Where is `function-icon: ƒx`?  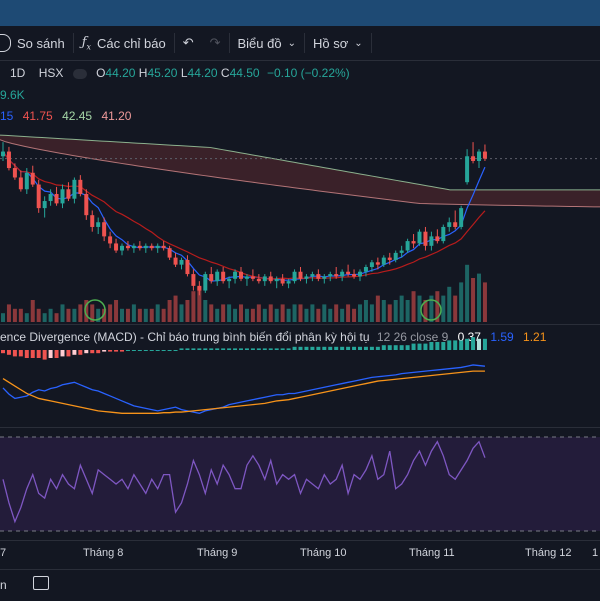 function-icon: ƒx is located at coordinates (86, 43).